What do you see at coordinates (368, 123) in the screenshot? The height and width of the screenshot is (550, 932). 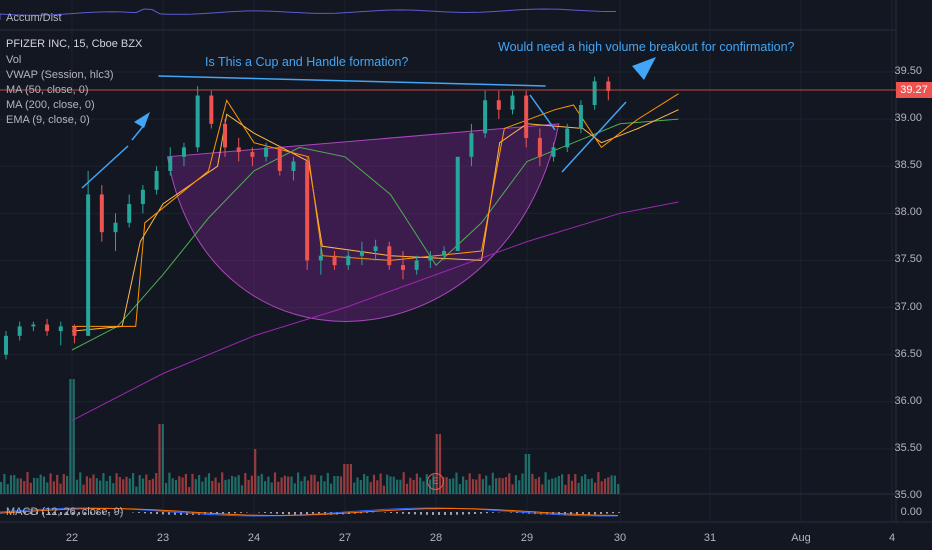 I see `annotation-arrows` at bounding box center [368, 123].